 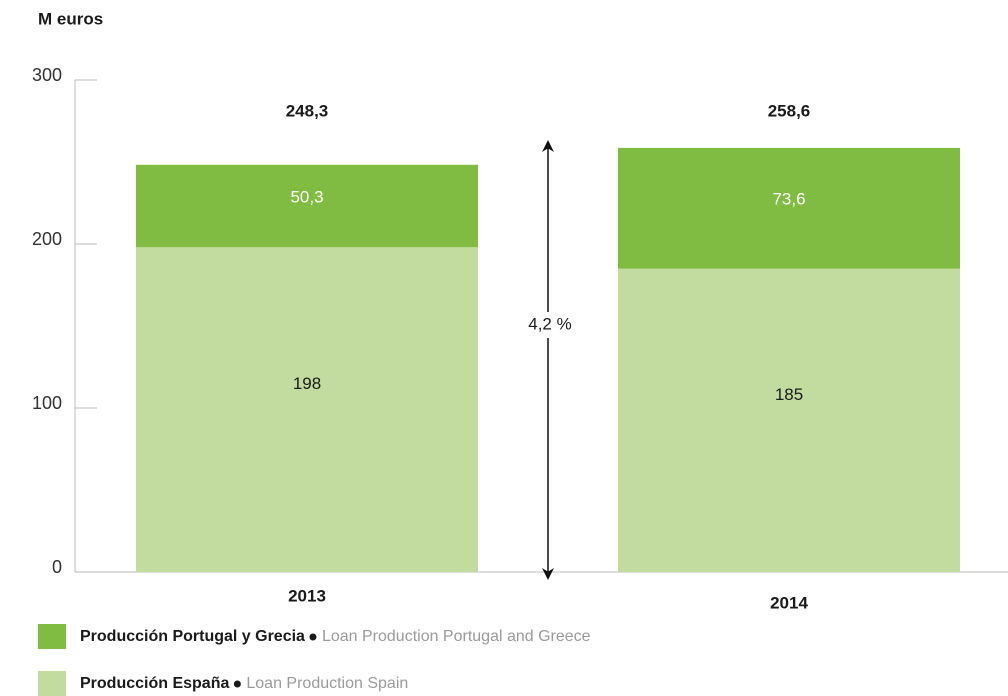 What do you see at coordinates (456, 636) in the screenshot?
I see `legend-name-en: Loan Production Portugal and Greece` at bounding box center [456, 636].